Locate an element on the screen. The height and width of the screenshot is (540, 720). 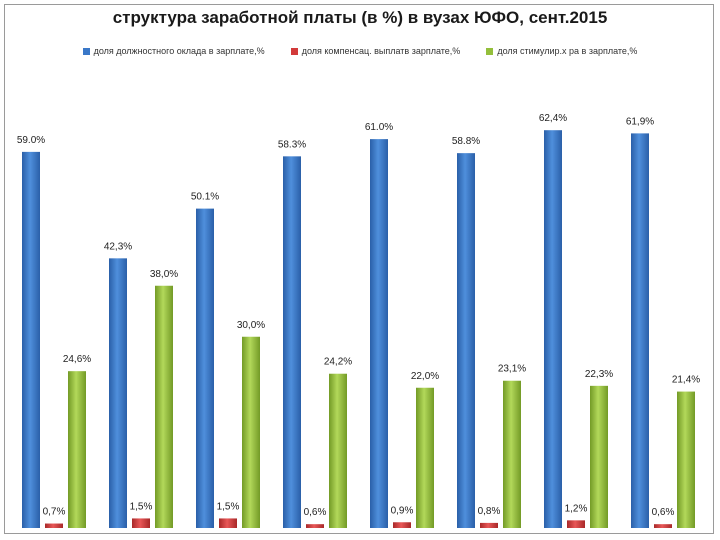
legend-item-compensation: доля компенсац. выплатв зарплате,% is located at coordinates (375, 51).